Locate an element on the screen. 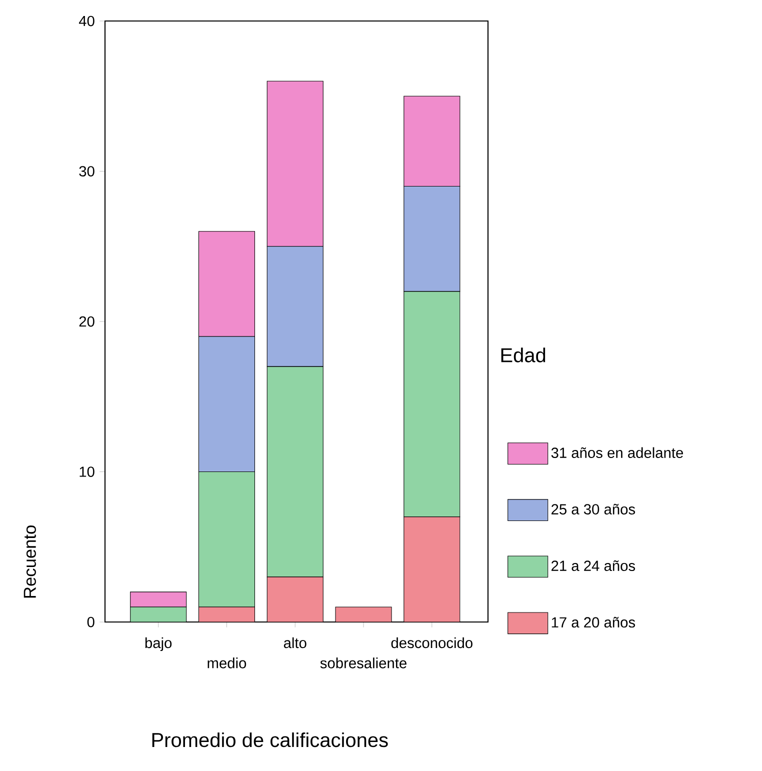 This screenshot has height=771, width=762. x-tick-label: alto is located at coordinates (295, 642).